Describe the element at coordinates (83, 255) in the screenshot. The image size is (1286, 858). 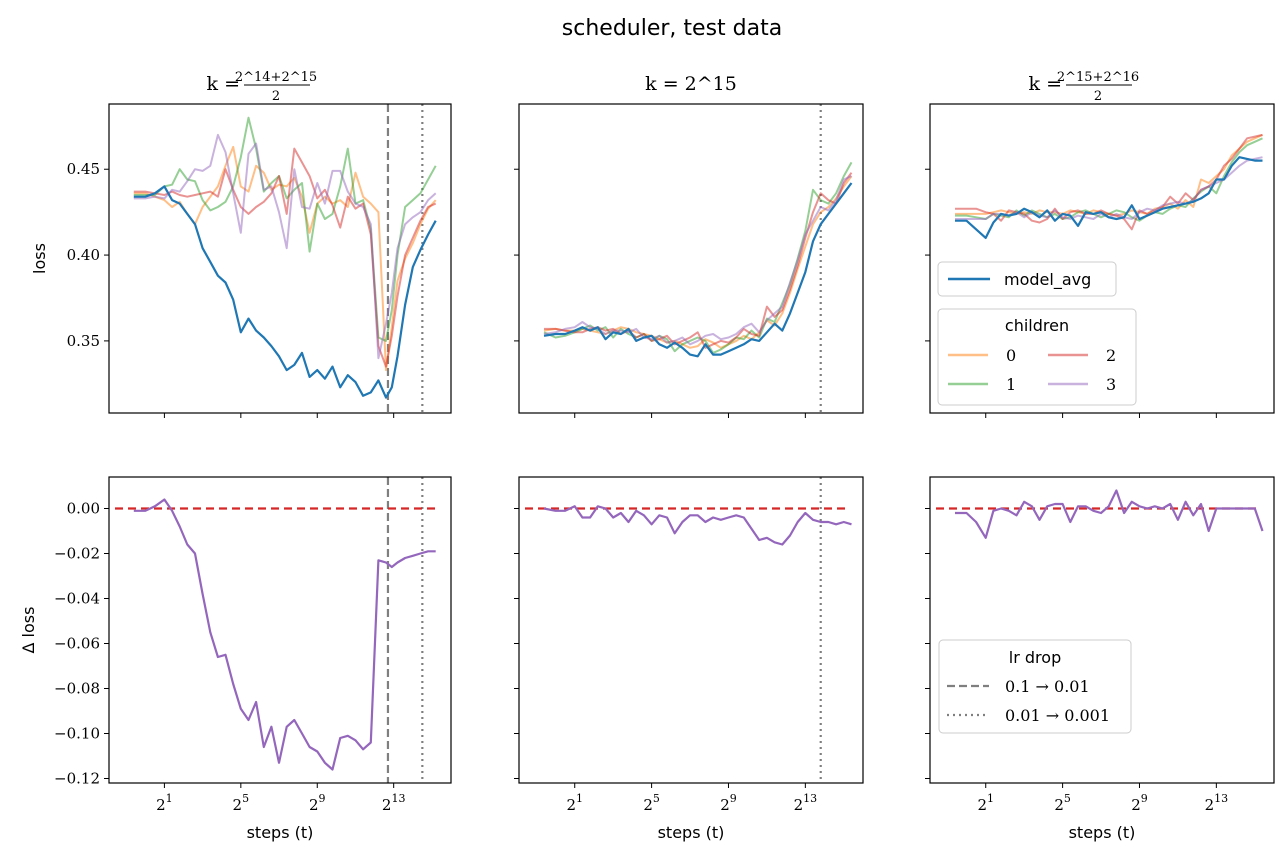
I see `y-tick-label: 0.40` at that location.